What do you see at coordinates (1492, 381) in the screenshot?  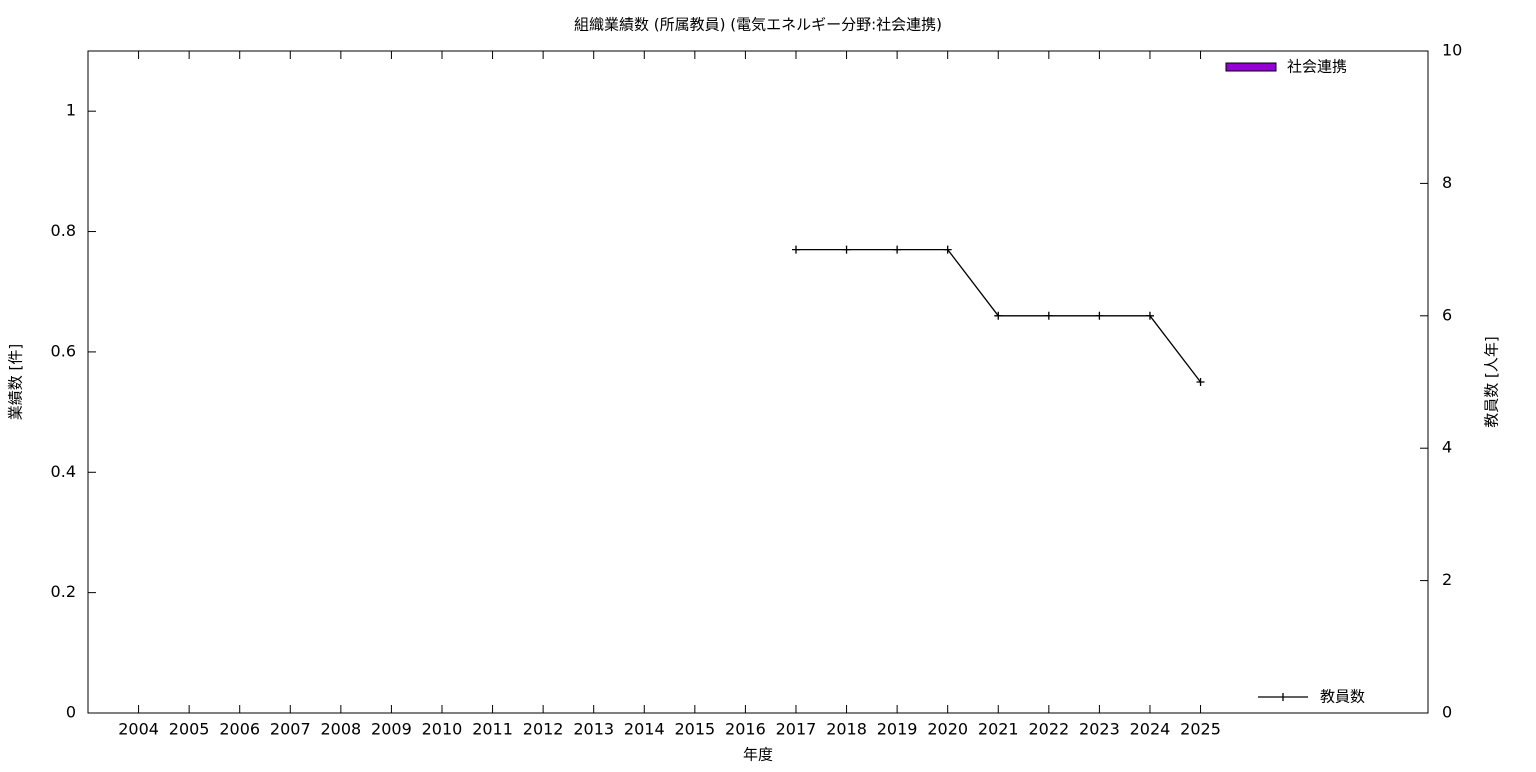 I see `y2-axis-label: 教員数 [人年]` at bounding box center [1492, 381].